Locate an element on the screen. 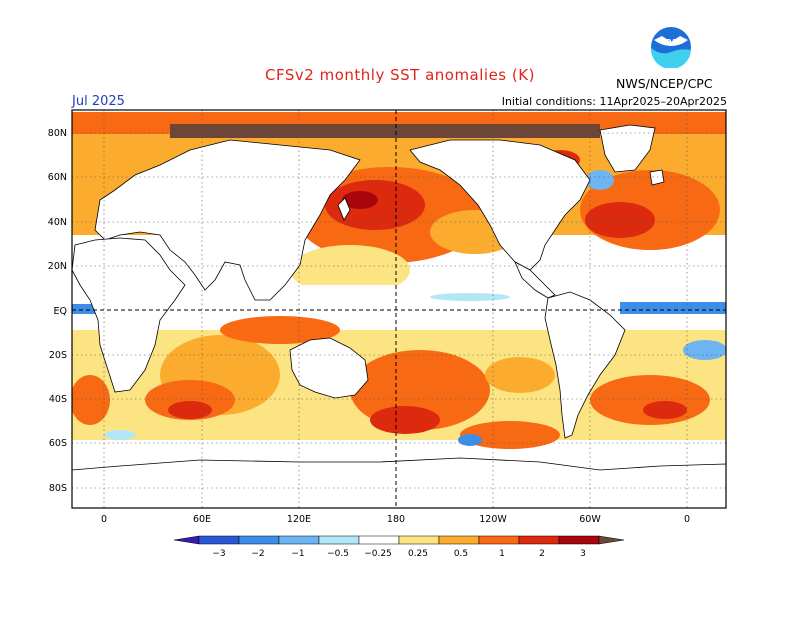 This screenshot has height=618, width=800. lon-label: 120W is located at coordinates (493, 519).